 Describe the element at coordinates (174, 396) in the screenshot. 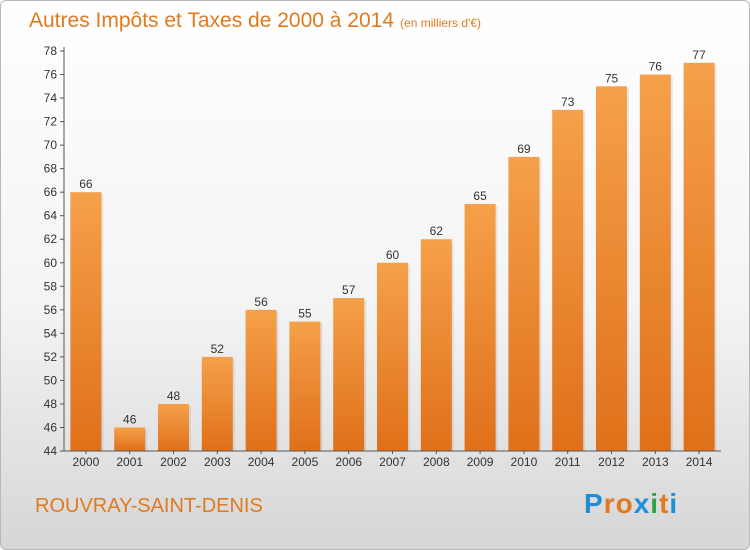

I see `value-label-2002: 48` at that location.